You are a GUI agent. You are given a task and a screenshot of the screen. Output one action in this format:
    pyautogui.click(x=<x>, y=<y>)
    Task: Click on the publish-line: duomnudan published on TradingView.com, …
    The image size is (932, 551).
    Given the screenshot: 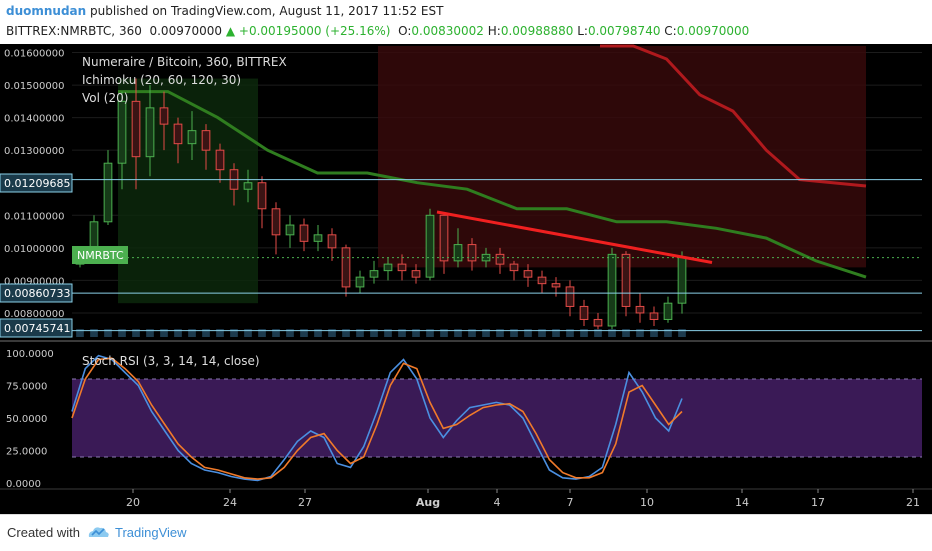 What is the action you would take?
    pyautogui.click(x=224, y=11)
    